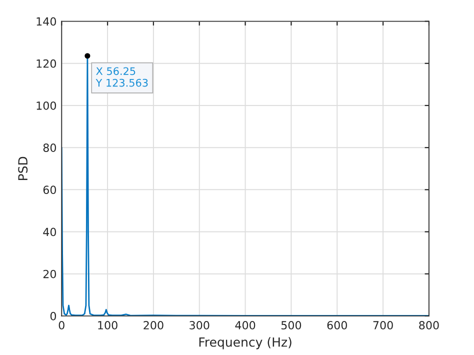 The height and width of the screenshot is (355, 474). Describe the element at coordinates (46, 21) in the screenshot. I see `y-tick-label: 140` at that location.